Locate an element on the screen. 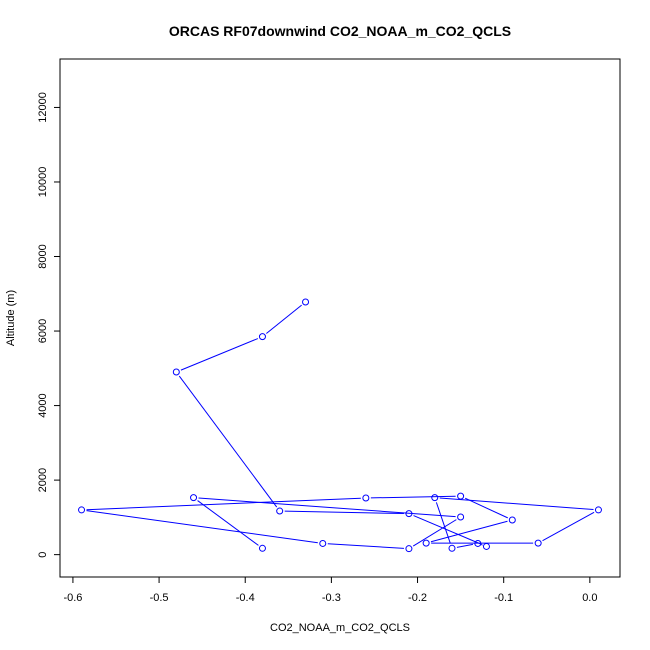 Image resolution: width=650 pixels, height=650 pixels. y-tick-label: 6000 is located at coordinates (43, 331).